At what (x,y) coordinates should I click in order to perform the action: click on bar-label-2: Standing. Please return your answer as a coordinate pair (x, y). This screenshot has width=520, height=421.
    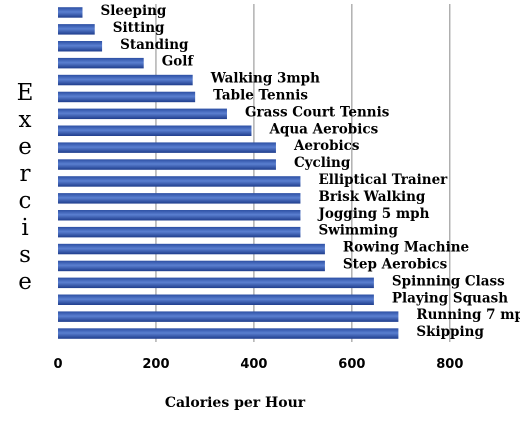
    Looking at the image, I should click on (154, 45).